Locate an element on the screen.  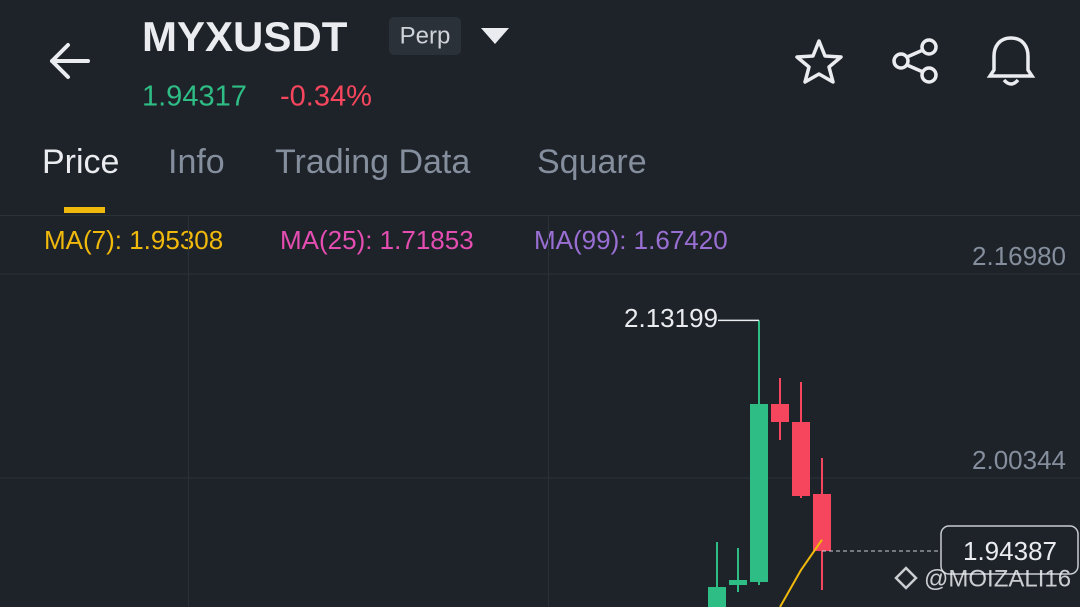
last-price-box is located at coordinates (1009, 550).